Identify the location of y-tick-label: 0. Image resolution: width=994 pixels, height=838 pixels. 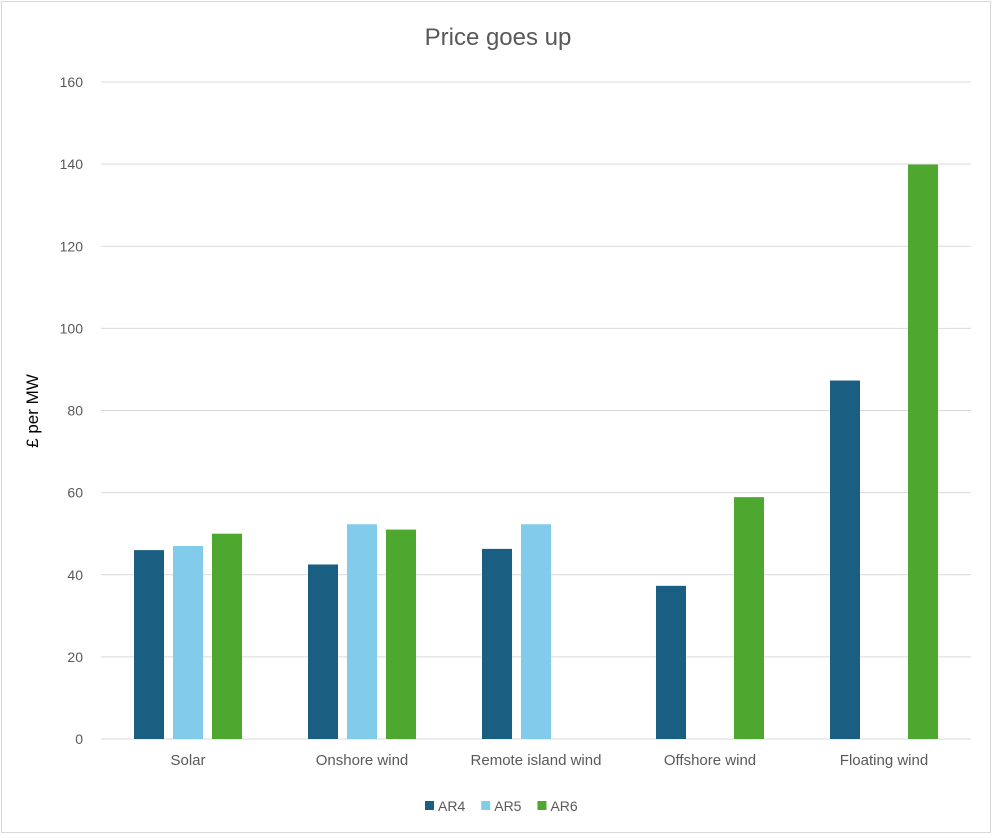
(79, 739).